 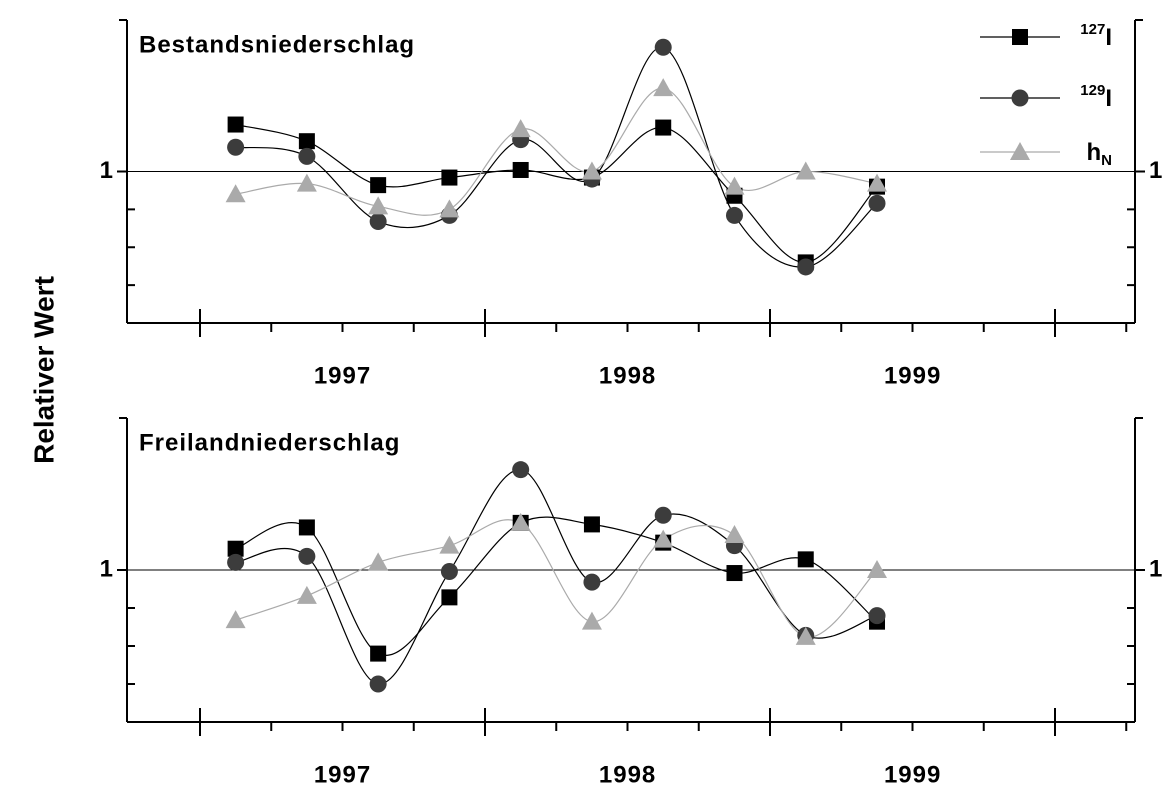 I want to click on panel-title: Bestandsniederschlag, so click(x=277, y=44).